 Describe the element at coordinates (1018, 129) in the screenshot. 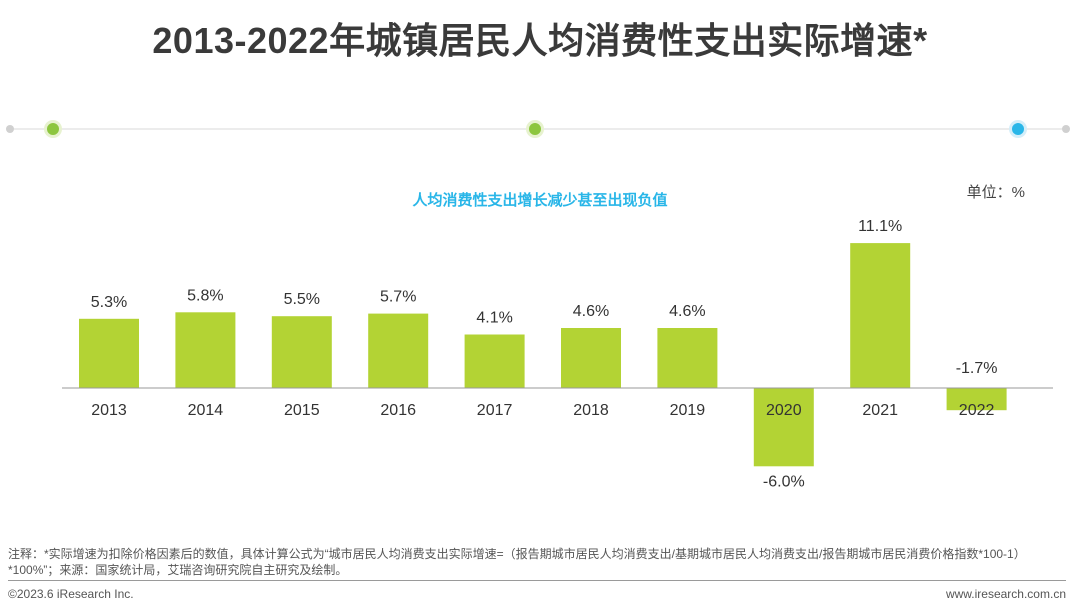

I see `timeline-dot-right-core` at that location.